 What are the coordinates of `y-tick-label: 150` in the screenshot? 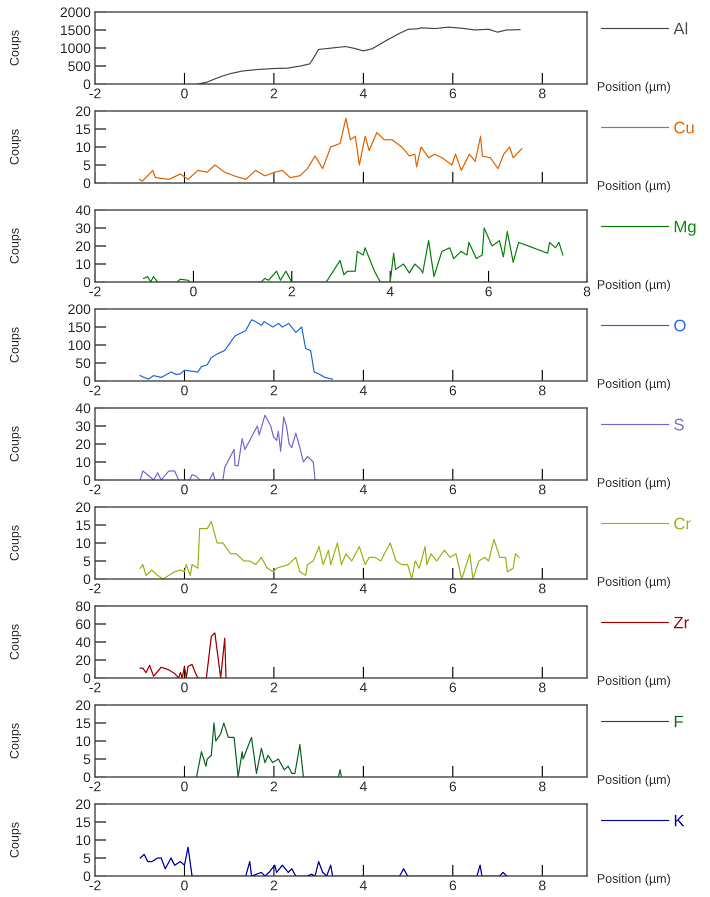 It's located at (79, 327).